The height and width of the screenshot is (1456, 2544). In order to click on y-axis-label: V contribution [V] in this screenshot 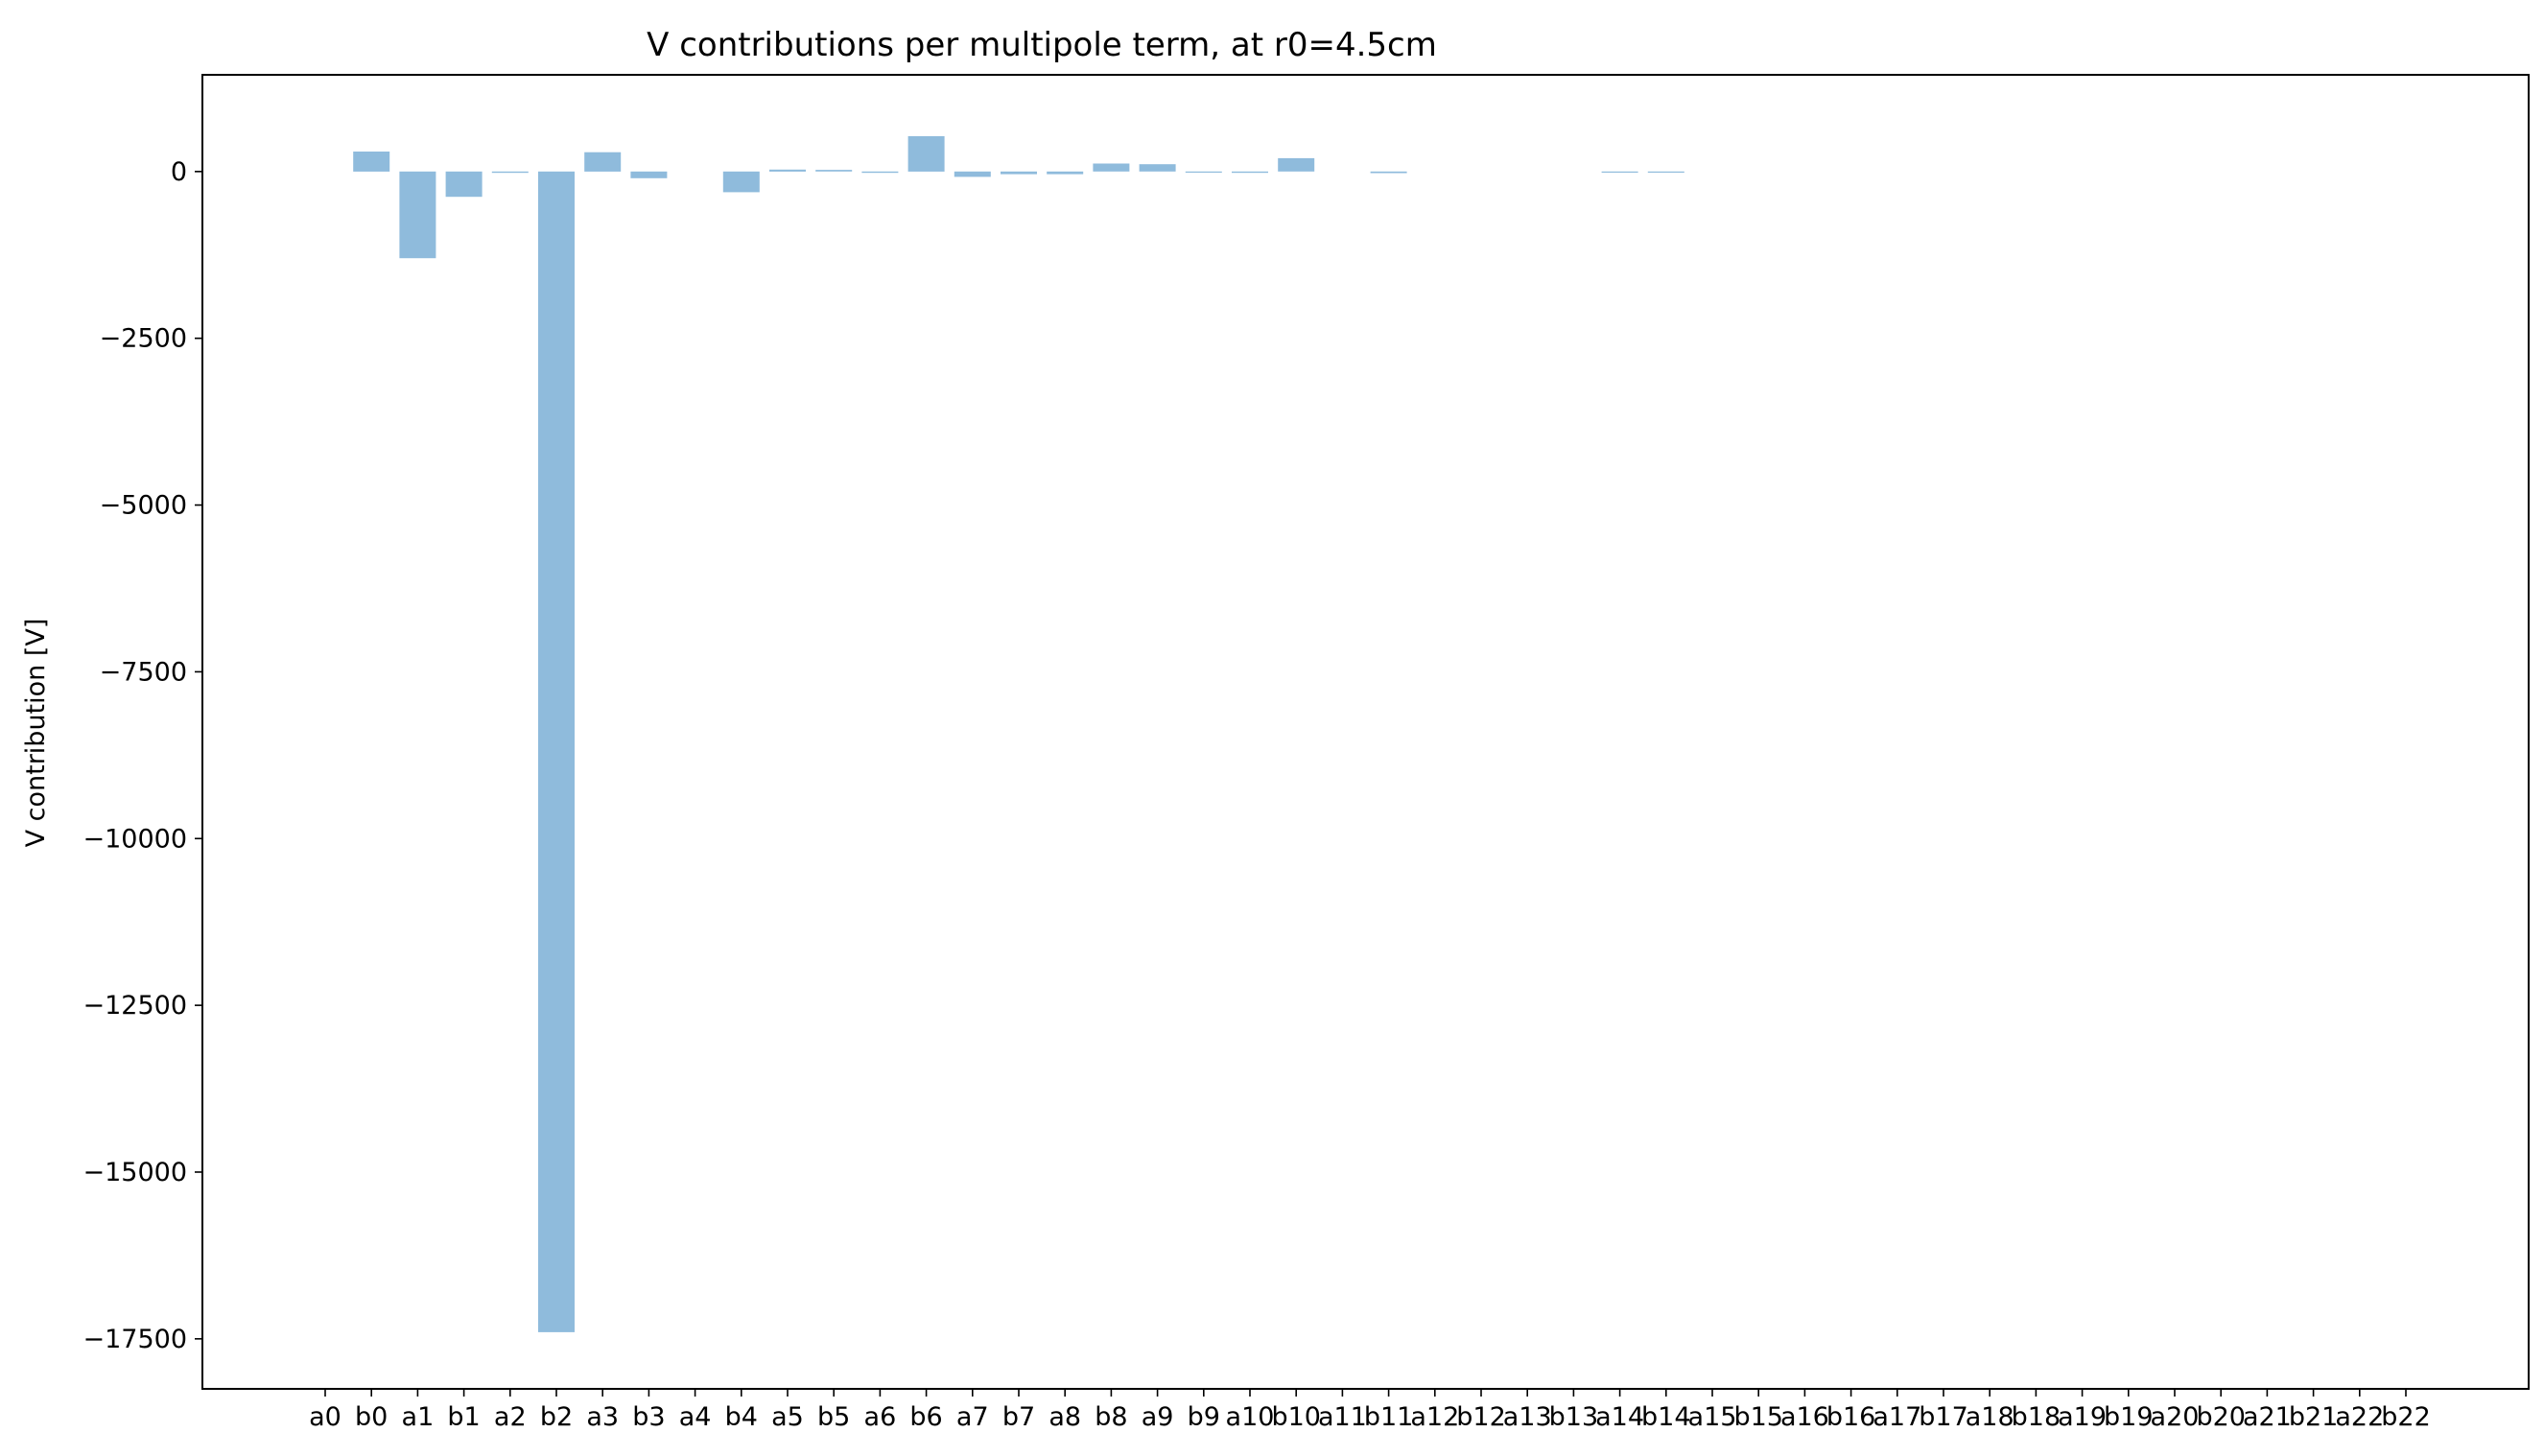, I will do `click(36, 733)`.